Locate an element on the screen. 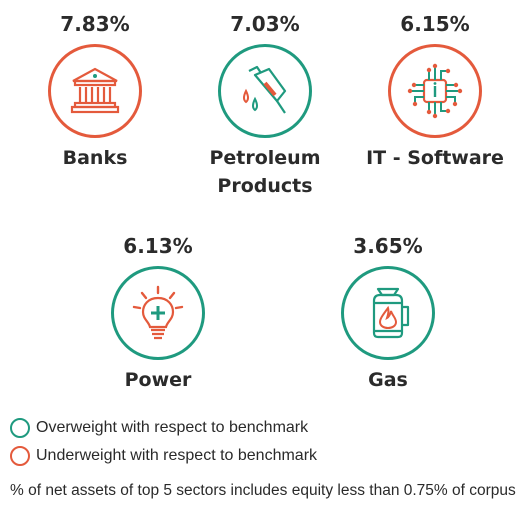 The image size is (530, 509). legend-label: Overweight with respect to benchmark is located at coordinates (172, 427).